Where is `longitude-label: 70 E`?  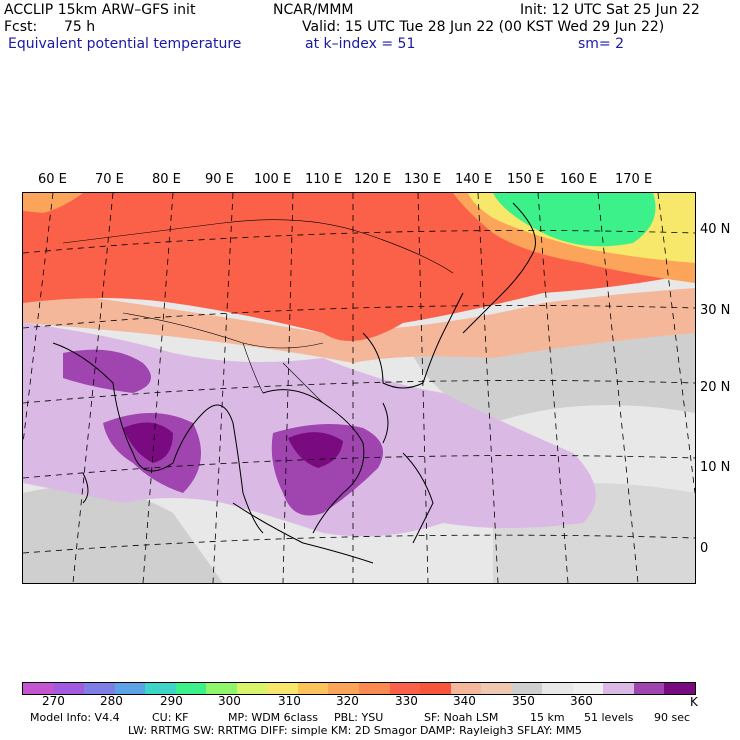 longitude-label: 70 E is located at coordinates (109, 179).